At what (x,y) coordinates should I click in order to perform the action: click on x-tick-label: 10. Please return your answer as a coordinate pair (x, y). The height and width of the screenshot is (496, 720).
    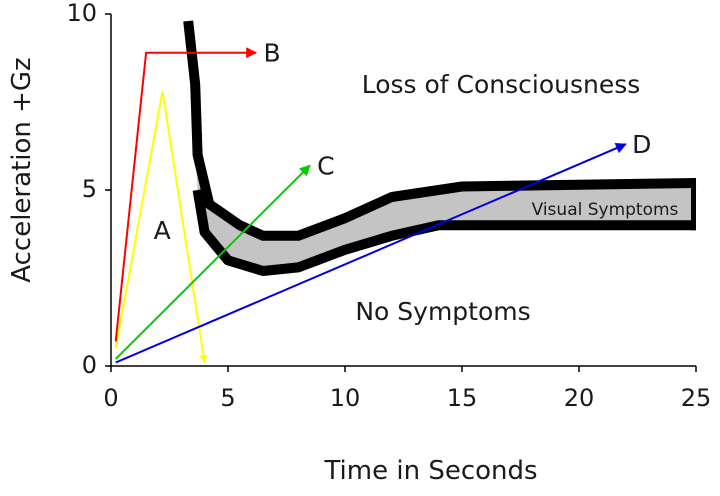
    Looking at the image, I should click on (345, 398).